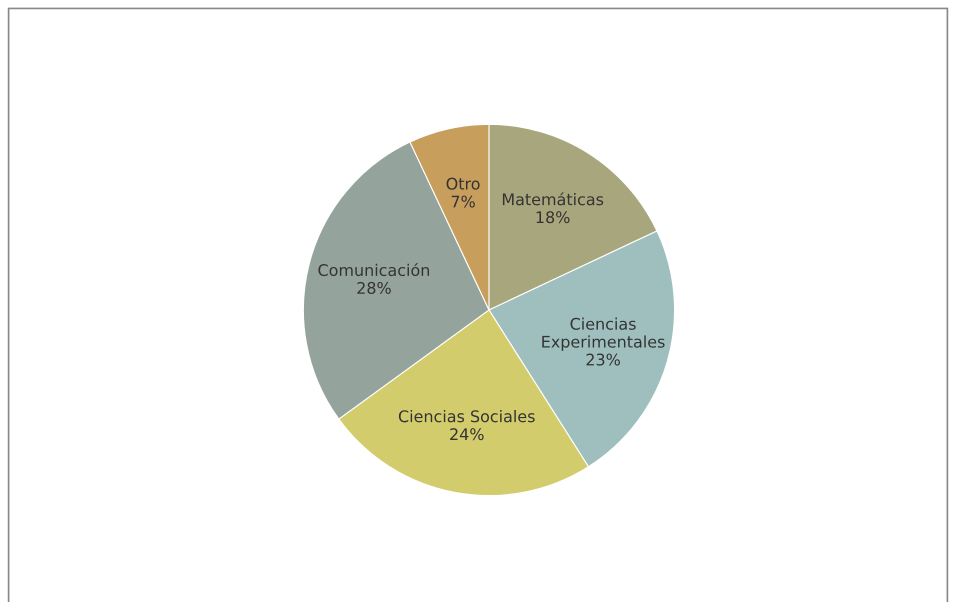 This screenshot has width=956, height=602. I want to click on data-label: 18%, so click(553, 217).